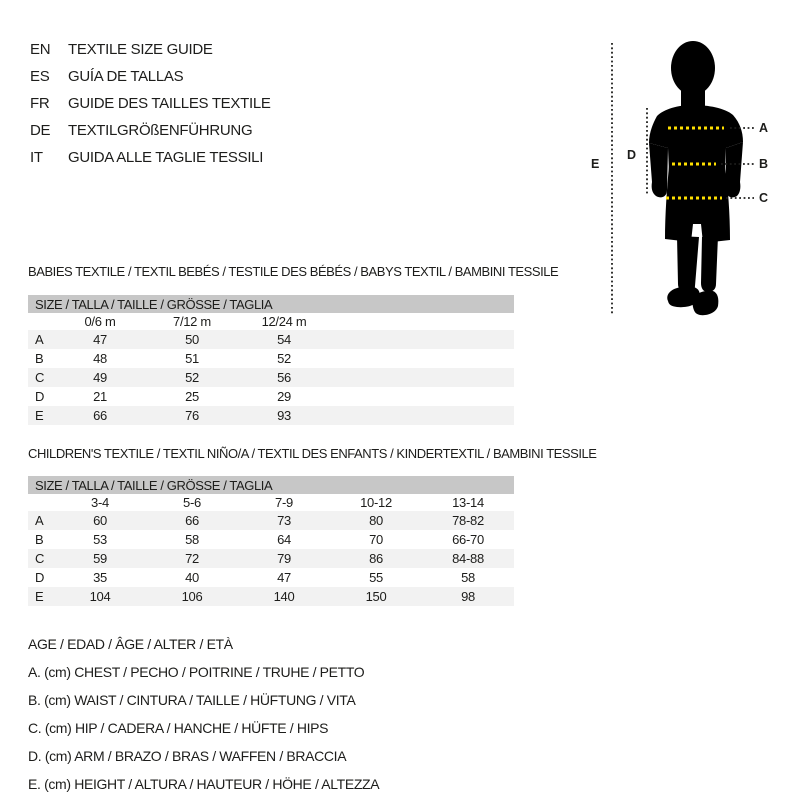 This screenshot has width=800, height=800. What do you see at coordinates (376, 520) in the screenshot?
I see `cell: 80` at bounding box center [376, 520].